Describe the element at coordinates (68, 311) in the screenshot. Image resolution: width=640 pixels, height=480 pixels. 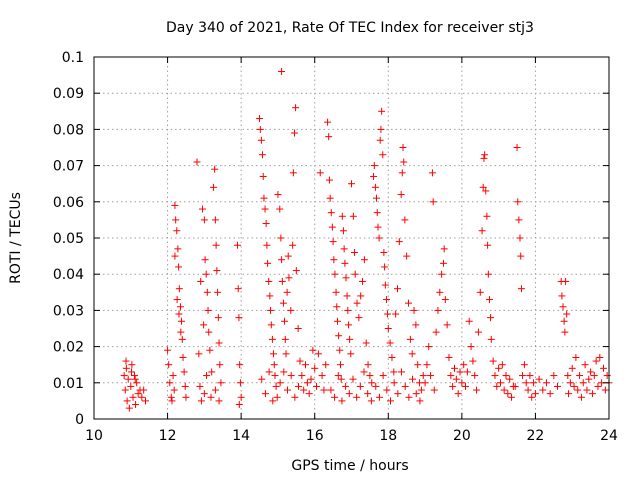
I see `y-tick-label: 0.03` at that location.